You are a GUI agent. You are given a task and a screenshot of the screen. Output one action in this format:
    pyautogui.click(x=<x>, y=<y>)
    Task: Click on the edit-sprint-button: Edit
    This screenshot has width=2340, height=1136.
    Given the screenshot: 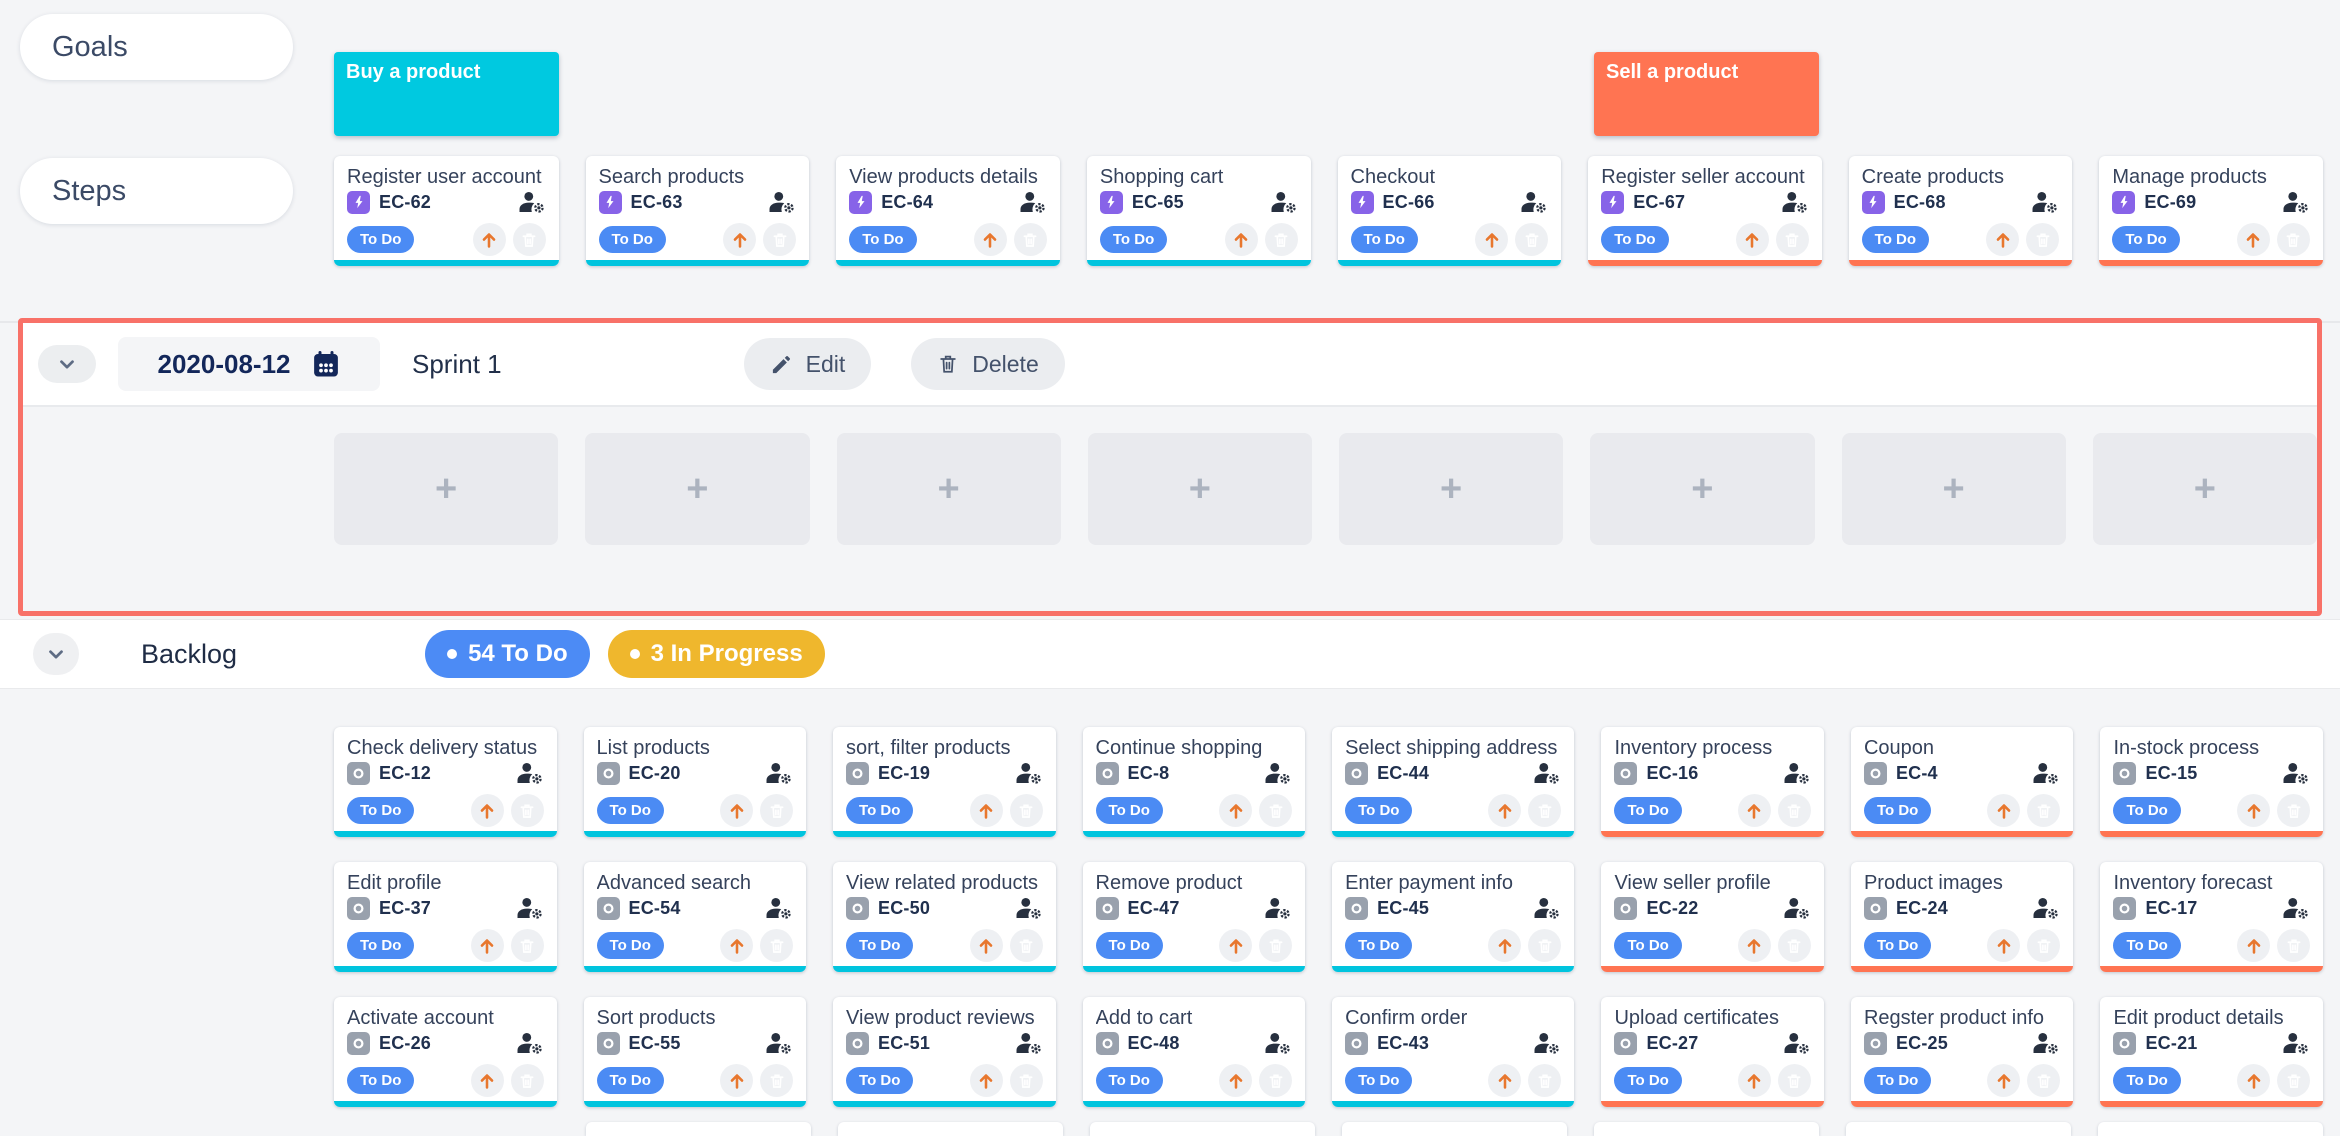 What is the action you would take?
    pyautogui.click(x=807, y=364)
    